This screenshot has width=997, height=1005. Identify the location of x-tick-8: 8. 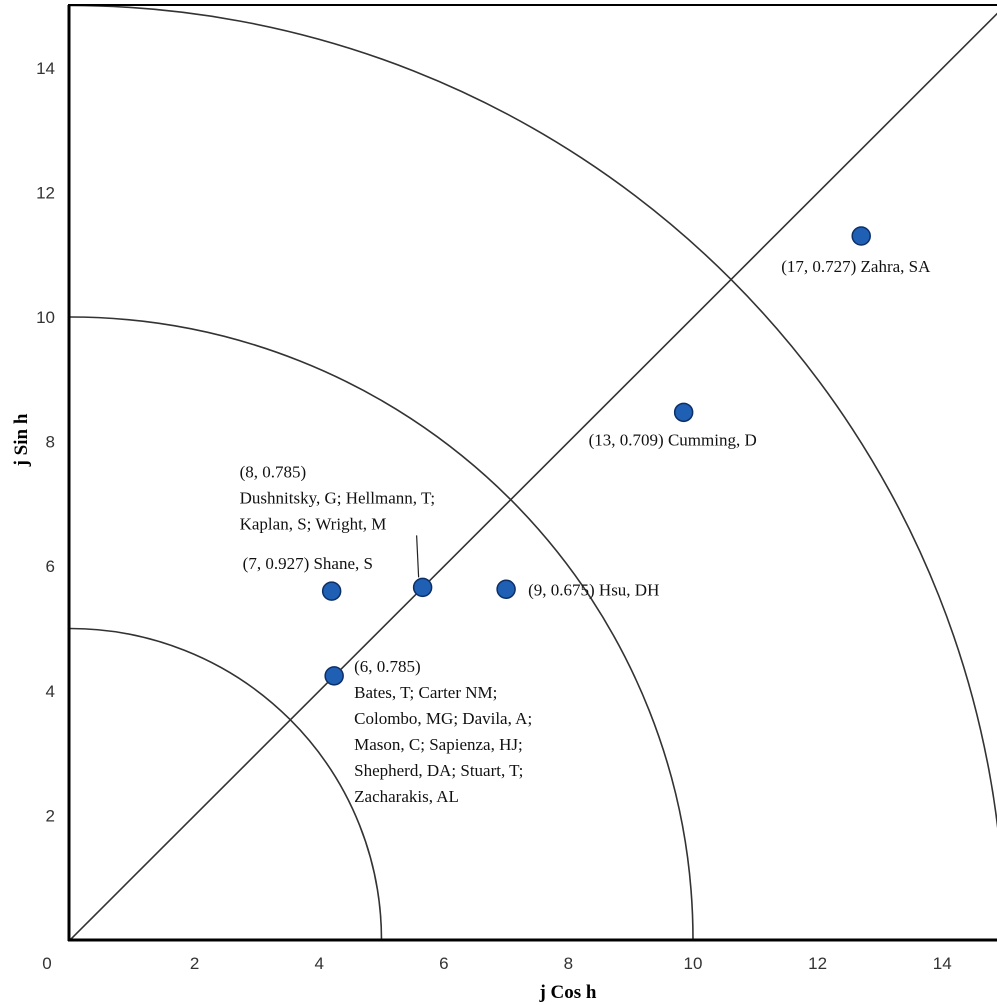
(568, 963).